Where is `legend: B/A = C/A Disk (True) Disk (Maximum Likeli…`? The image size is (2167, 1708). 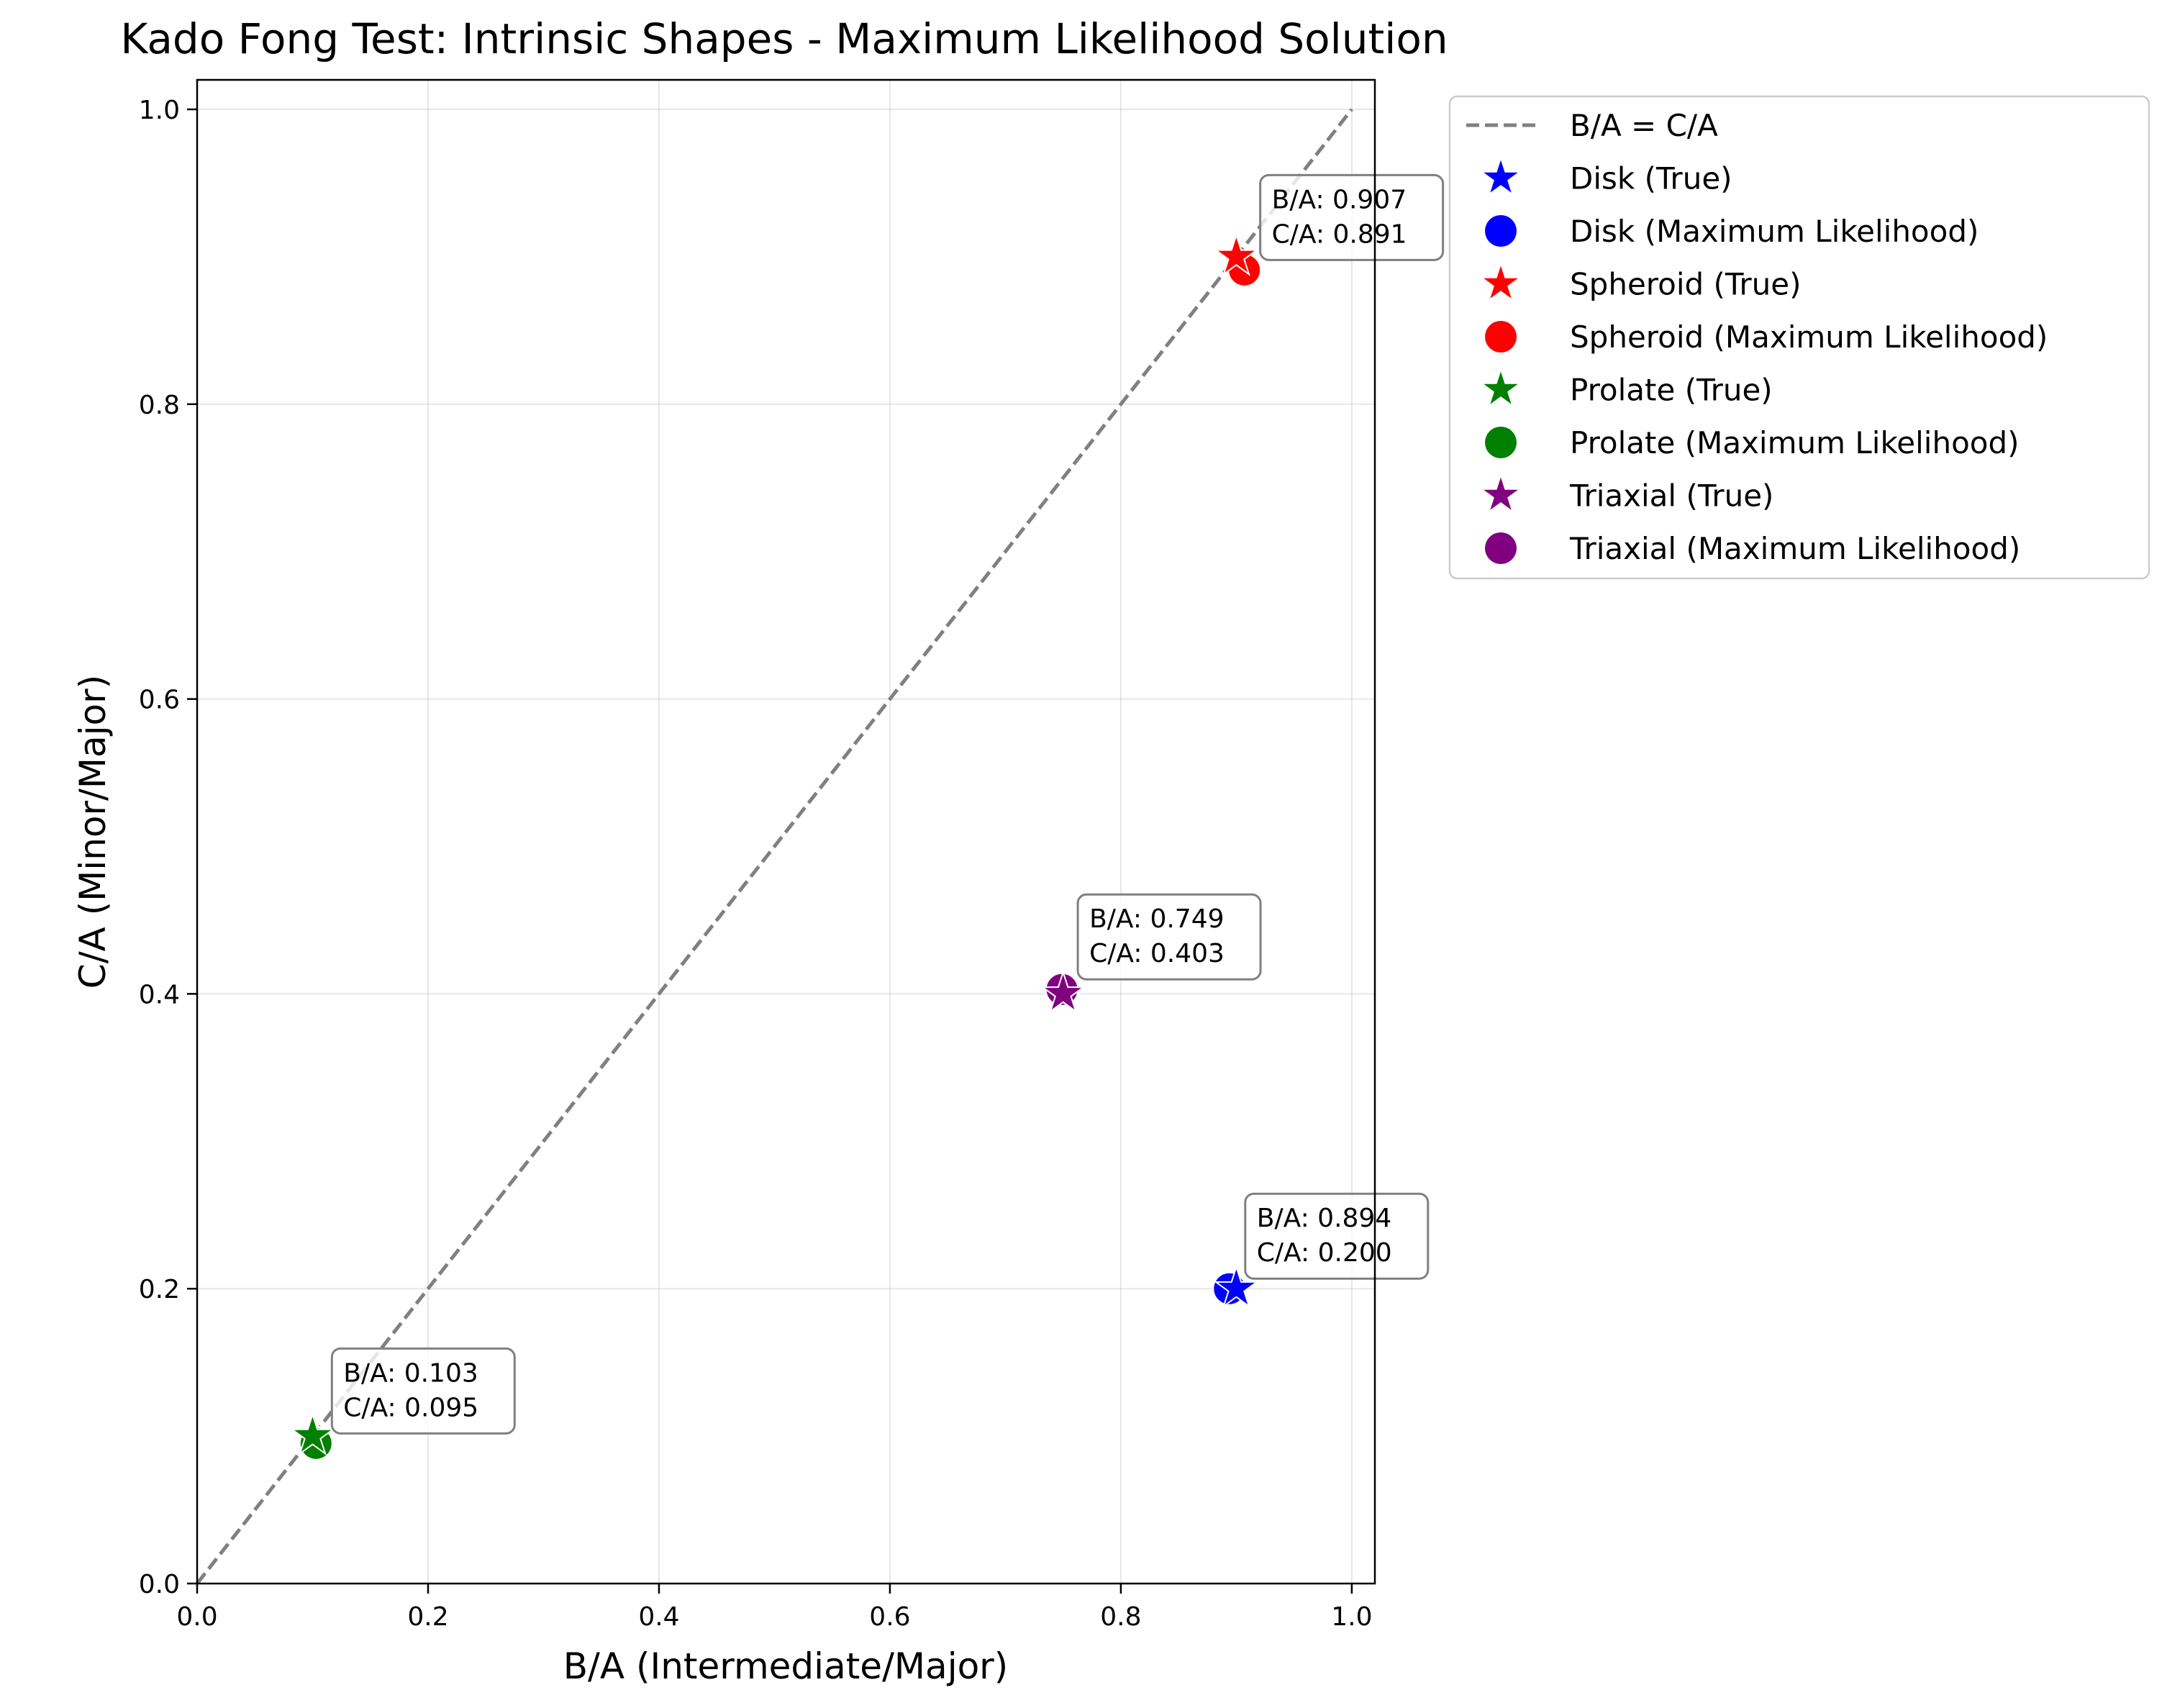
legend: B/A = C/A Disk (True) Disk (Maximum Likeli… is located at coordinates (1799, 337).